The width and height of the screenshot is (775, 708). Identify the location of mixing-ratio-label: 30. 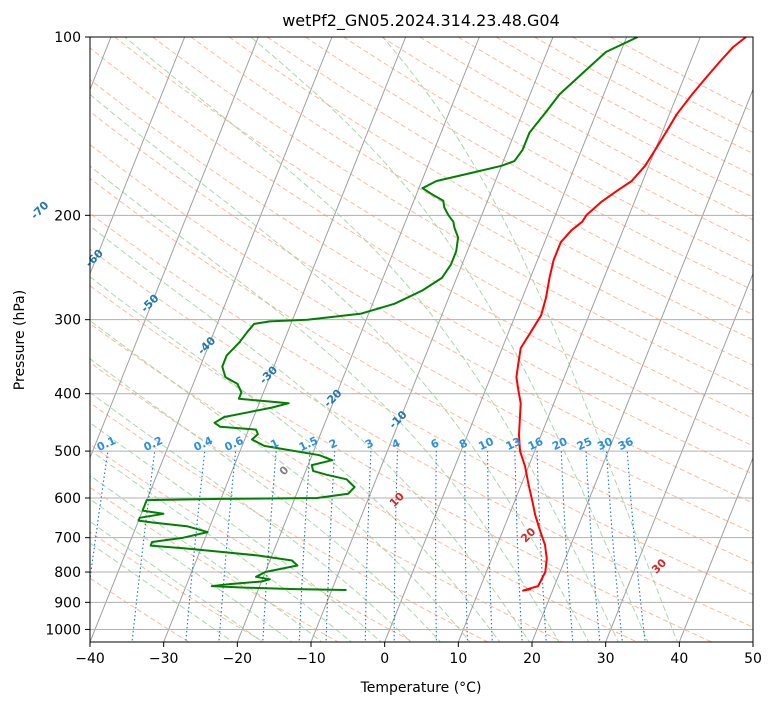
(605, 444).